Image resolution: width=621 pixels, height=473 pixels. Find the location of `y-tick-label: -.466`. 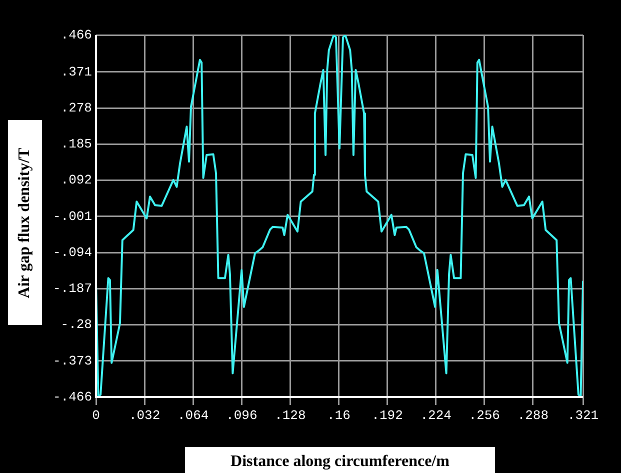

y-tick-label: -.466 is located at coordinates (72, 396).